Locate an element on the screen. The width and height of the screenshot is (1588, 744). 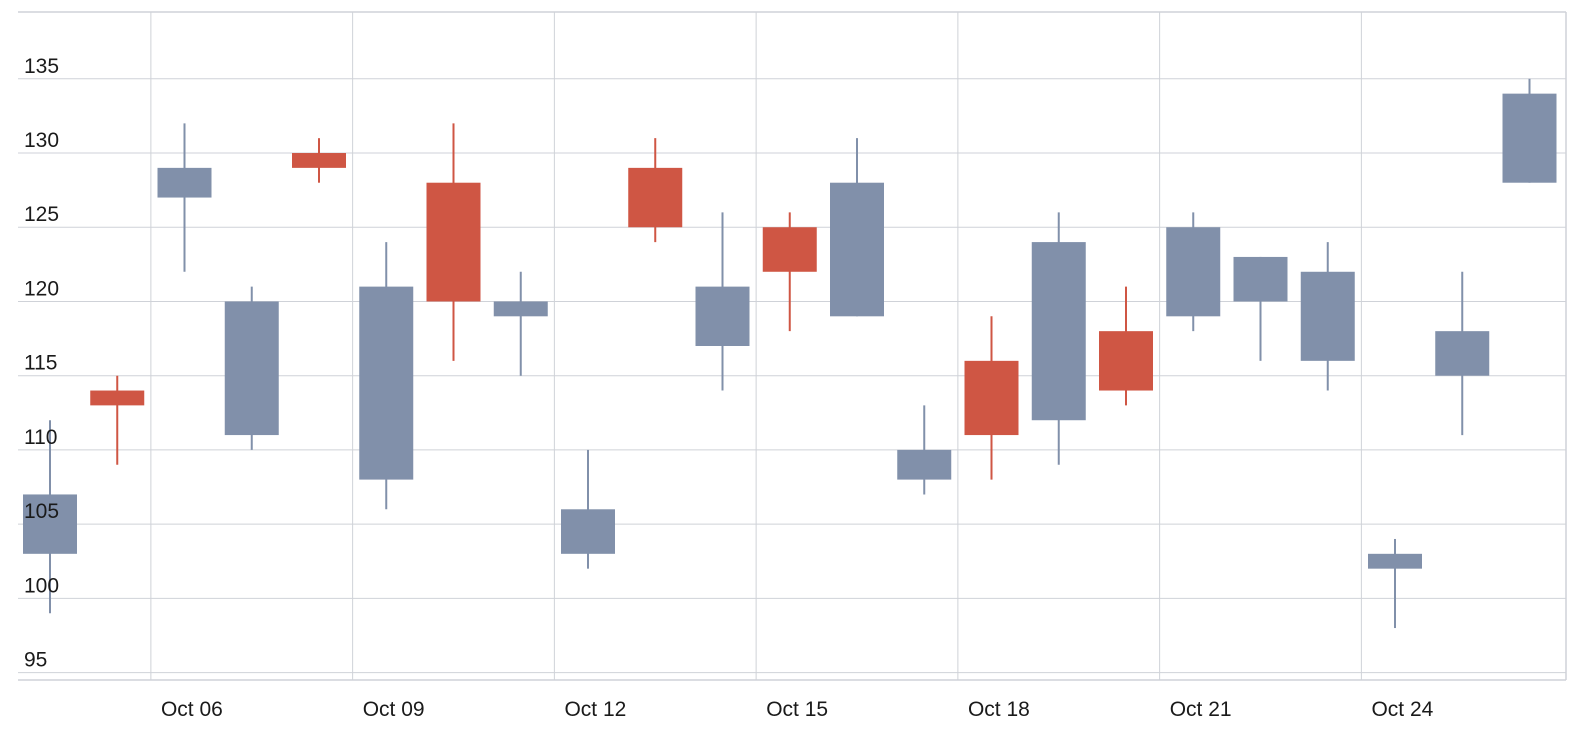
y-axis-labels: 95 100 105 110 115 120 125 130 135 is located at coordinates (41, 363).